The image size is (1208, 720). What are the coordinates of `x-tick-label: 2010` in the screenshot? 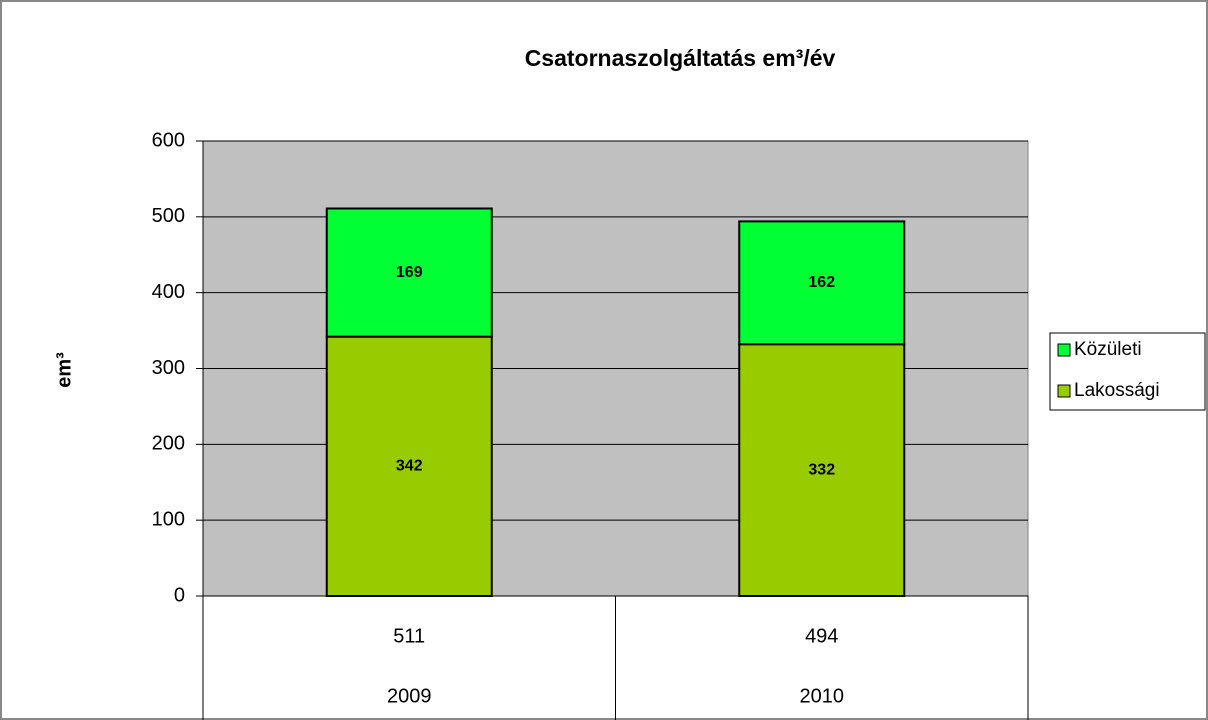 It's located at (822, 696).